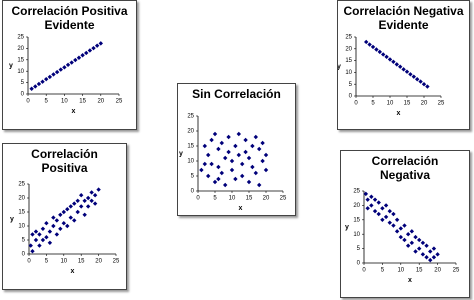  What do you see at coordinates (236, 149) in the screenshot?
I see `chart-panel: Sin Correlación 0 5 10 15 20 25 0 5 10 15 20 25 x y` at bounding box center [236, 149].